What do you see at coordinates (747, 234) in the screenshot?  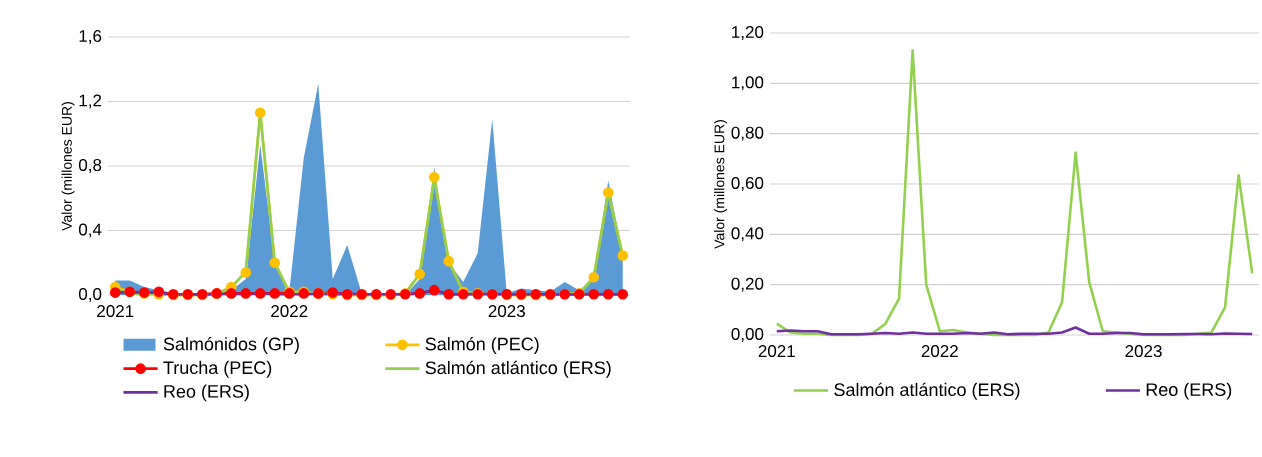 I see `y-tick-label: 0,40` at bounding box center [747, 234].